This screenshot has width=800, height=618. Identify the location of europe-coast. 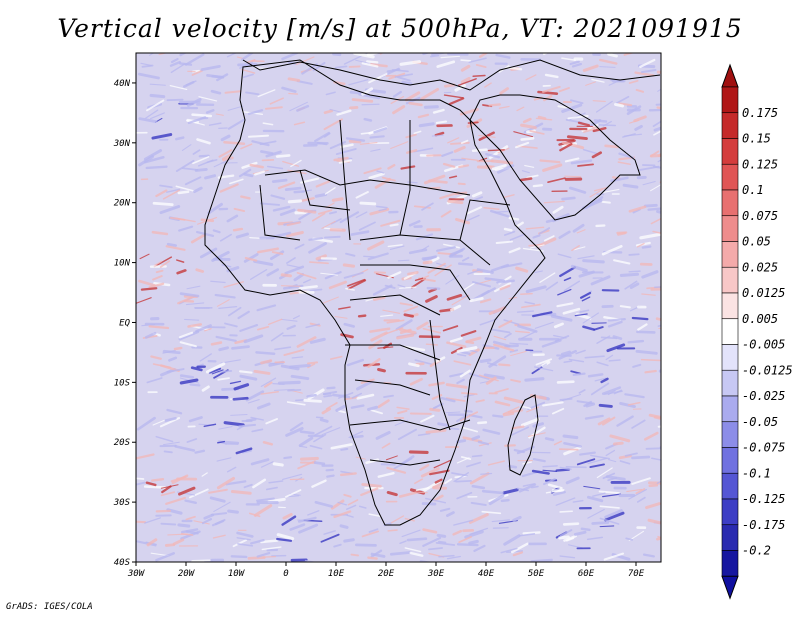
(451, 75).